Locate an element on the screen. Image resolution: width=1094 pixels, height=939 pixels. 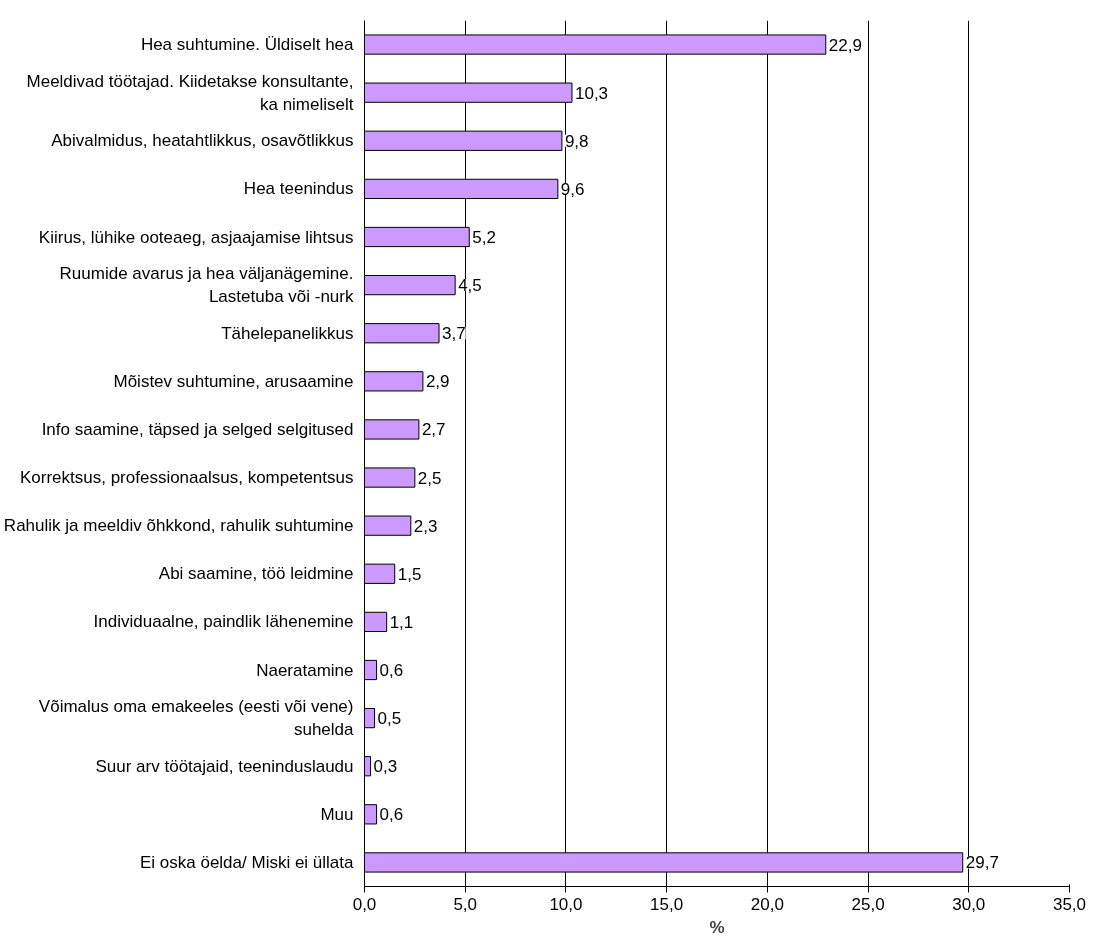
y-tick-label: Korrektsus, professionaalsus, kompetentsus is located at coordinates (186, 478).